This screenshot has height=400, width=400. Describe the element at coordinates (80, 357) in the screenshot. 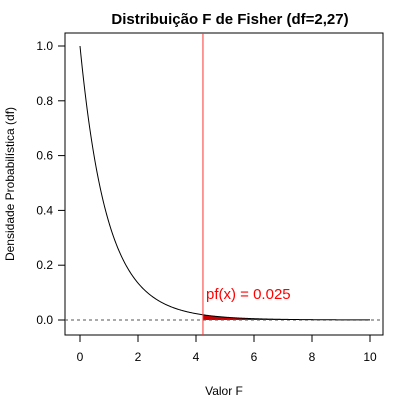

I see `x-tick-label: 0` at that location.